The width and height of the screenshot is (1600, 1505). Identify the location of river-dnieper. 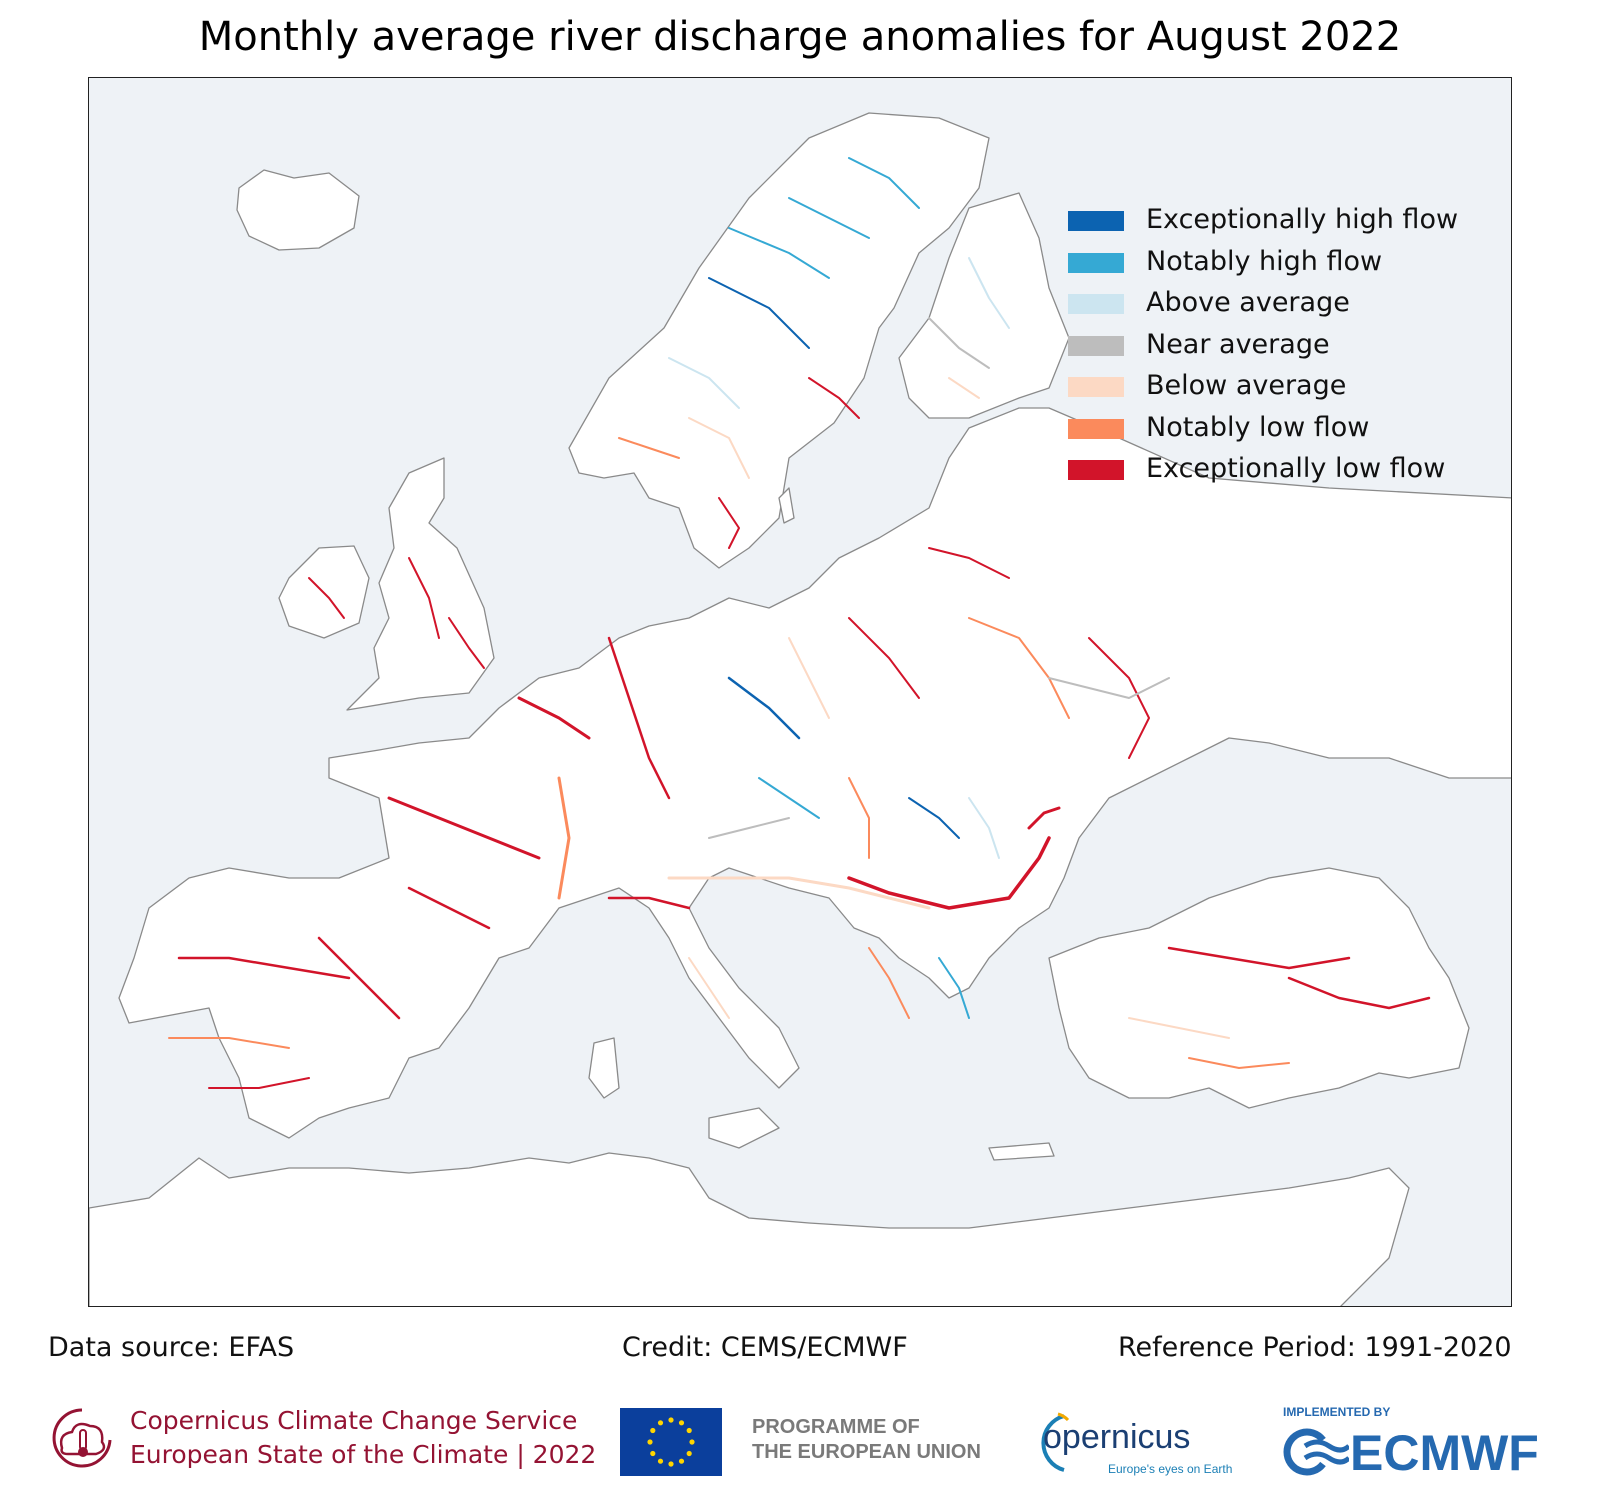
(1019, 668).